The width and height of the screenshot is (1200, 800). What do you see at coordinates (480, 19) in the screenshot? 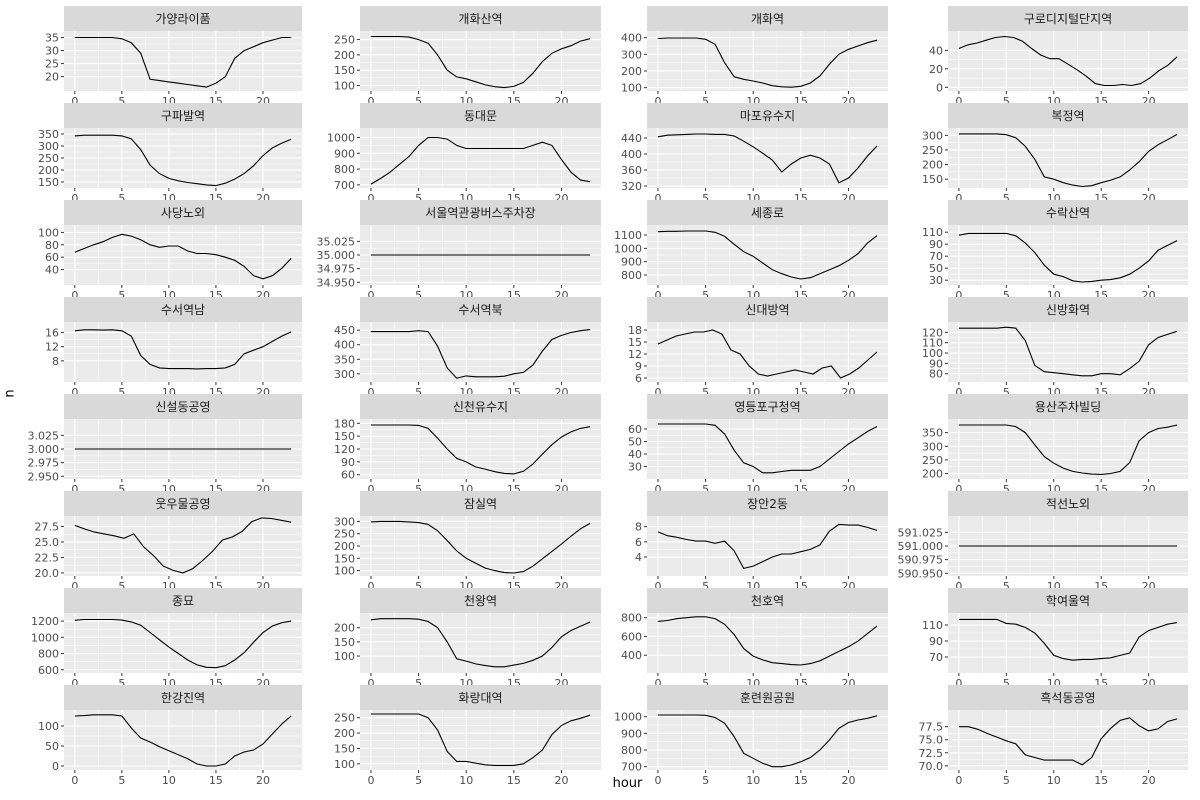
I see `facet-title: 개화산역` at bounding box center [480, 19].